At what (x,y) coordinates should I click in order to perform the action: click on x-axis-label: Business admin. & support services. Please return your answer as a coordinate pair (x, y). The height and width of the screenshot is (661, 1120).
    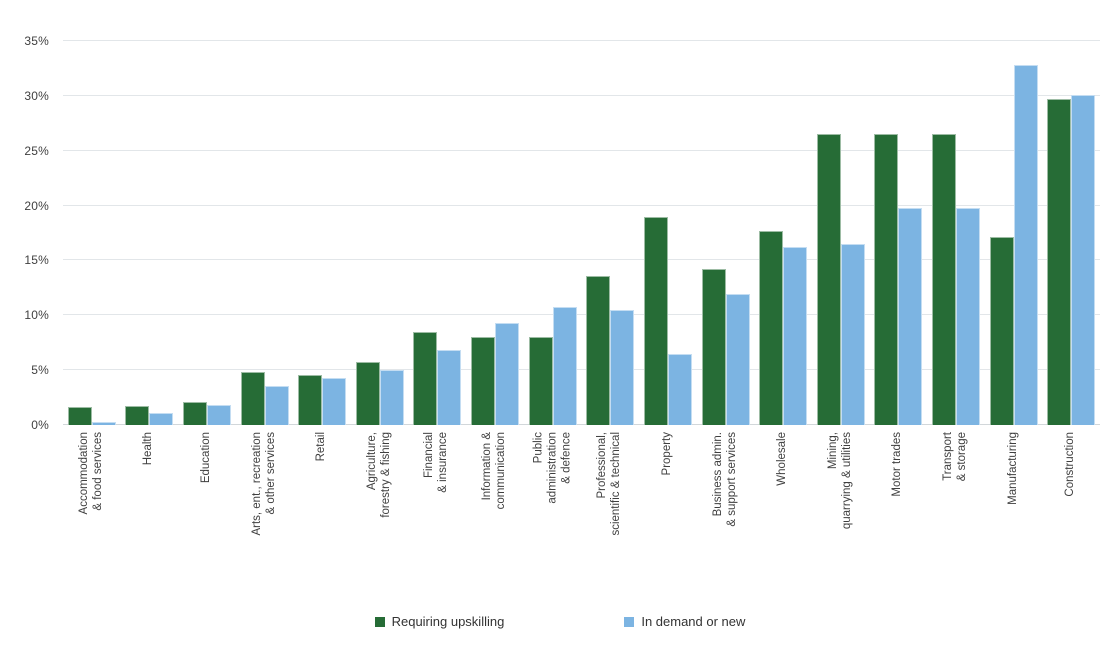
    Looking at the image, I should click on (726, 516).